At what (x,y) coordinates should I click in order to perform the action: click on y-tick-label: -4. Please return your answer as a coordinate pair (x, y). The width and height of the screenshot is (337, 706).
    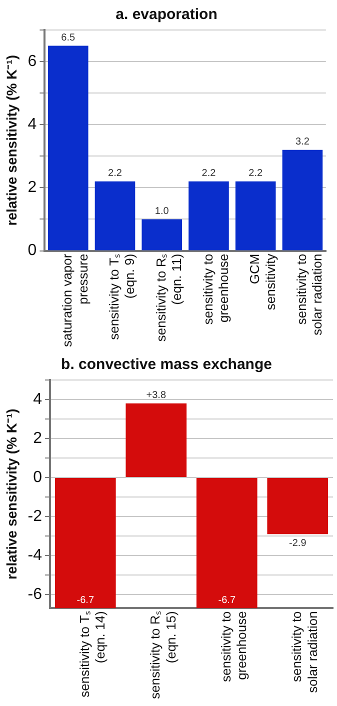
    Looking at the image, I should click on (35, 555).